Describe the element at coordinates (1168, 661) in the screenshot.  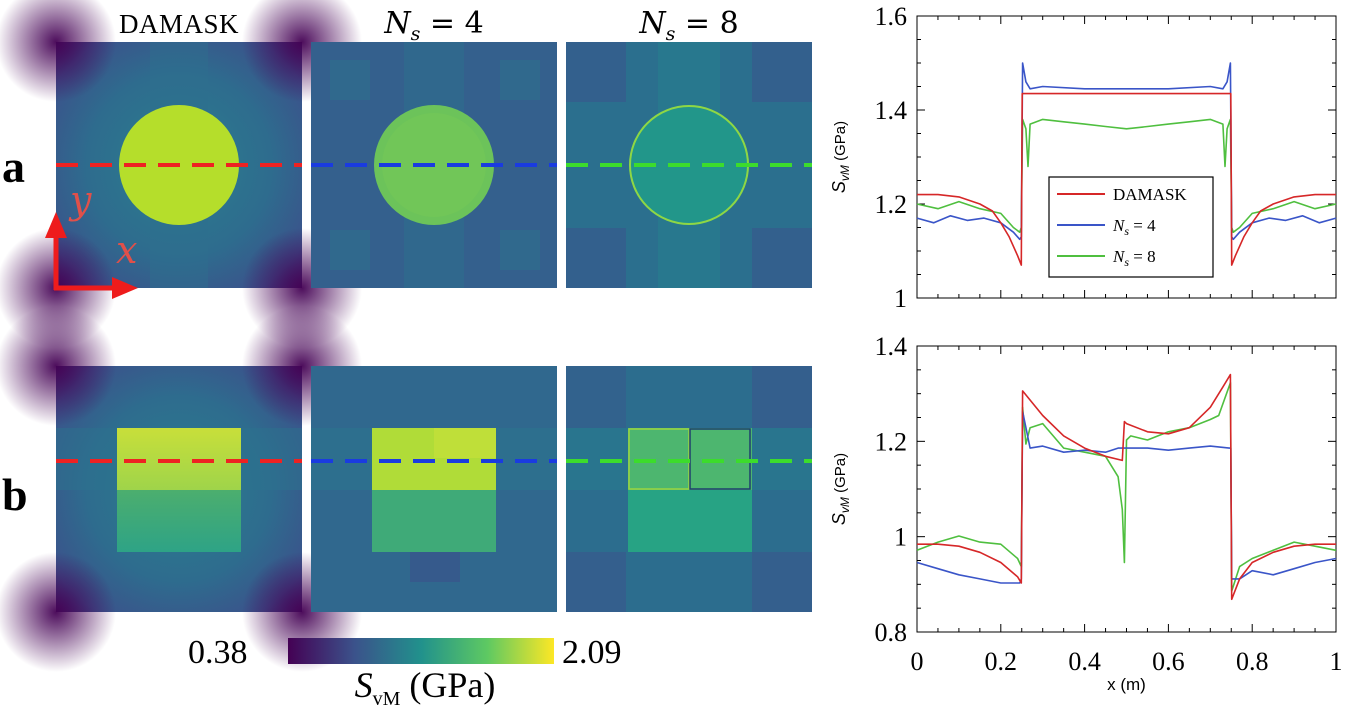
I see `pb-xtick-label-3: 0.6` at that location.